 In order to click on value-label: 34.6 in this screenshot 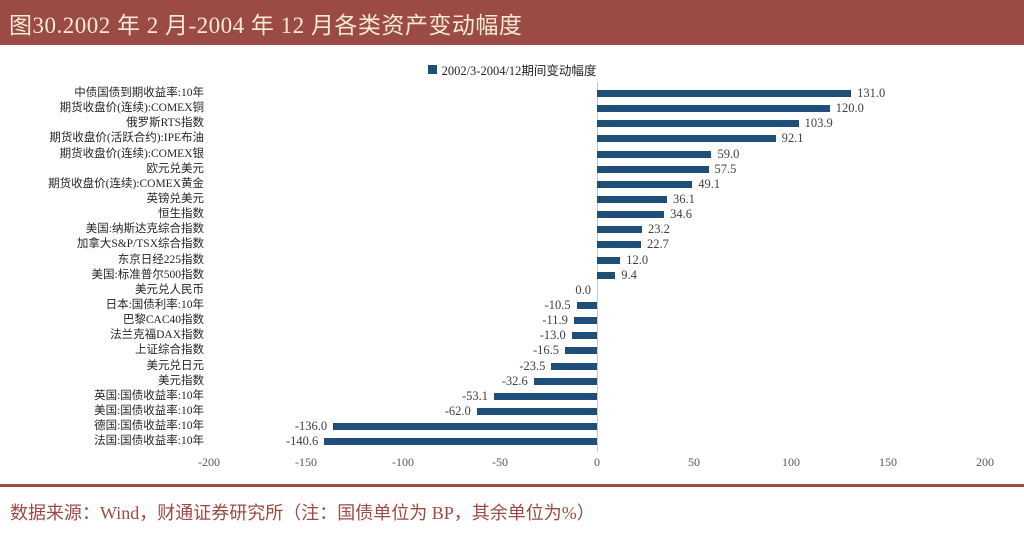, I will do `click(681, 214)`.